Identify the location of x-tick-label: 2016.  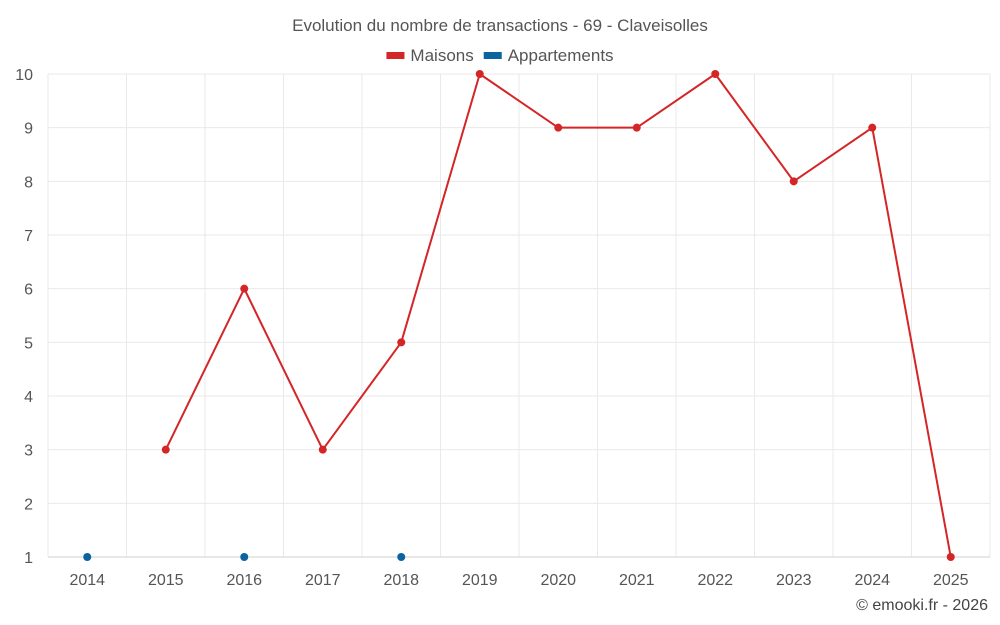
(244, 580).